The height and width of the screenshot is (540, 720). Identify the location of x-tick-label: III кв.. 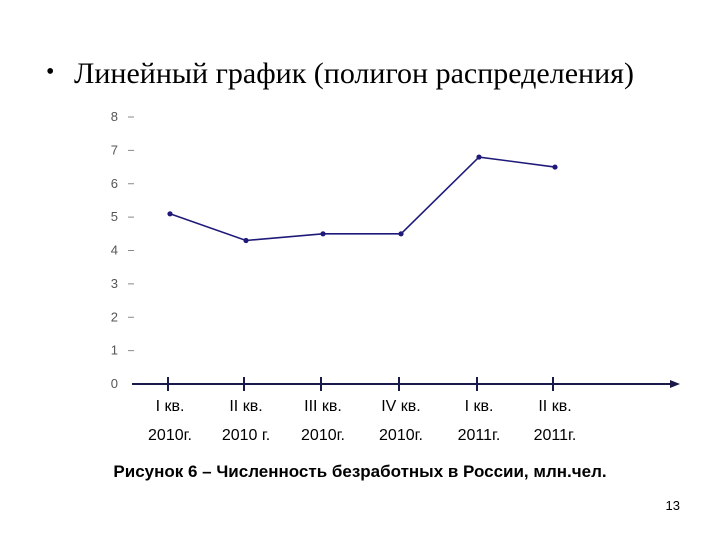
(323, 406).